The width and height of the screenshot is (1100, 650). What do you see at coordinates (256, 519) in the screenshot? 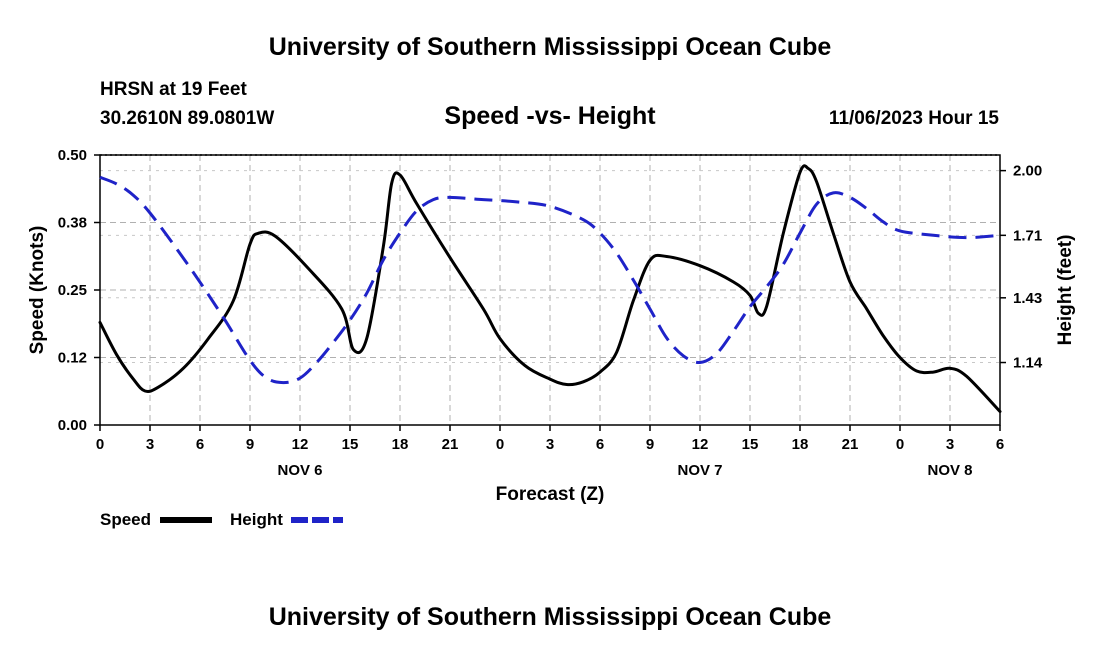
I see `legend-height-label: Height` at bounding box center [256, 519].